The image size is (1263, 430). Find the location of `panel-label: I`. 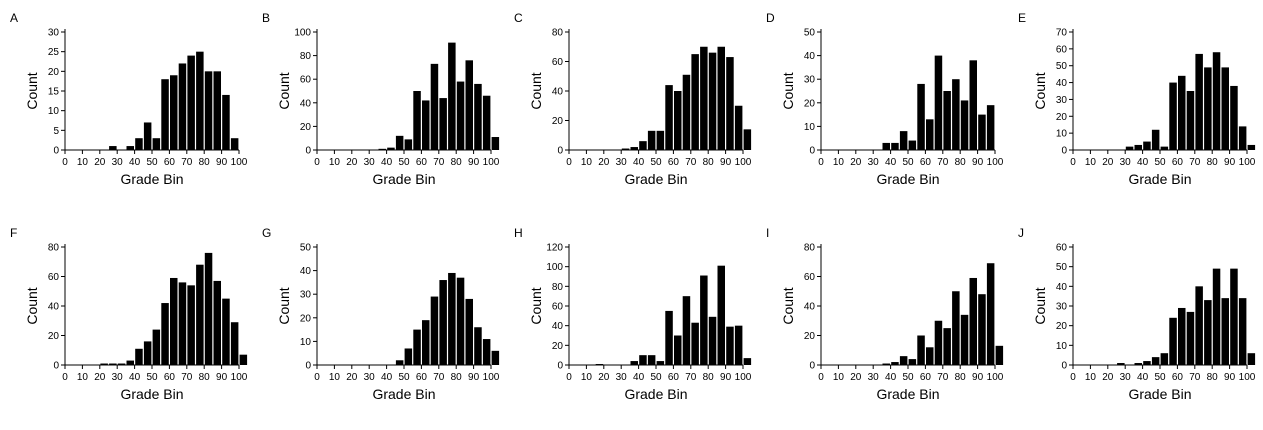

panel-label: I is located at coordinates (767, 233).